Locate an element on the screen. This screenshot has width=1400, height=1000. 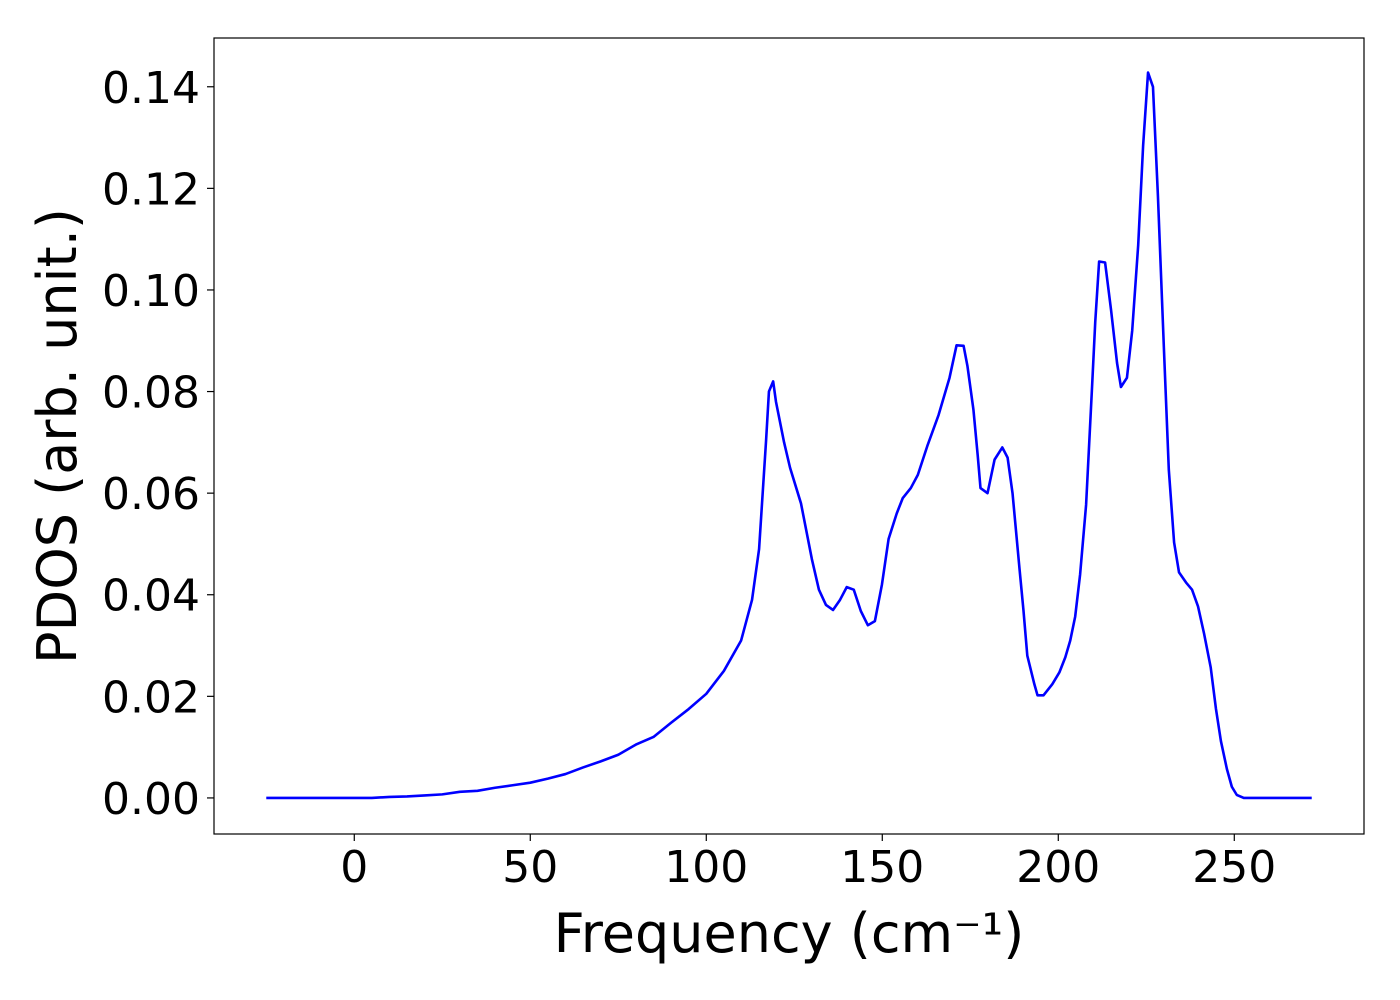
y-tick-label: 0.08 is located at coordinates (151, 393).